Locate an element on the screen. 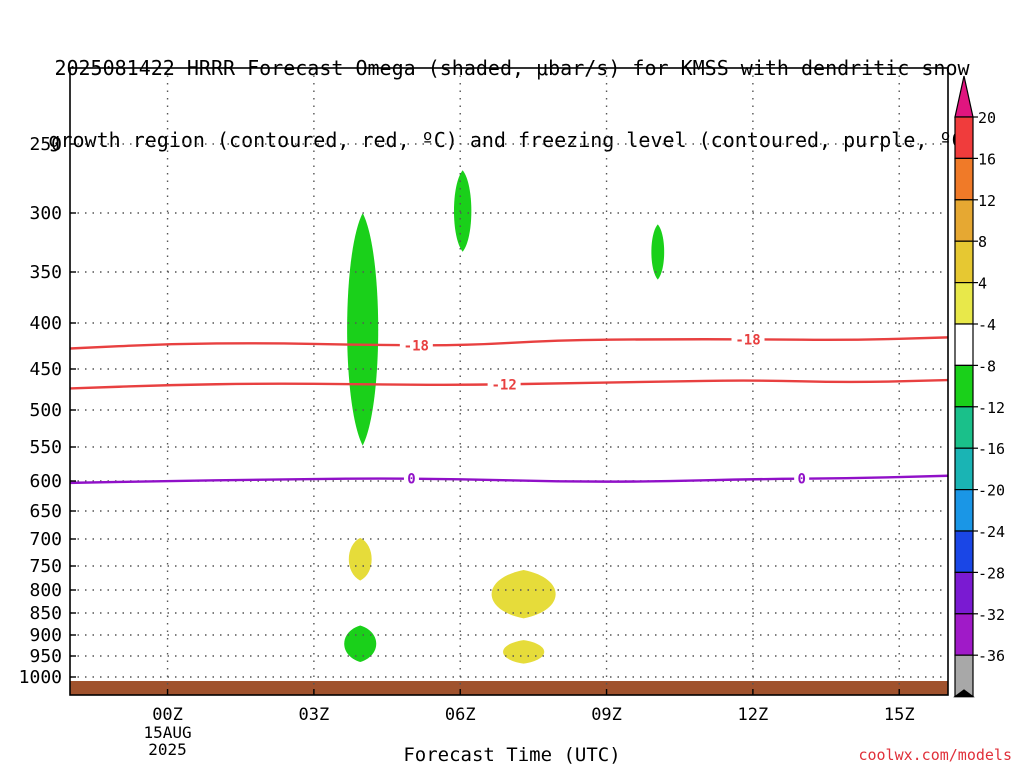 The height and width of the screenshot is (768, 1024). colorbar-label: -20 is located at coordinates (991, 491).